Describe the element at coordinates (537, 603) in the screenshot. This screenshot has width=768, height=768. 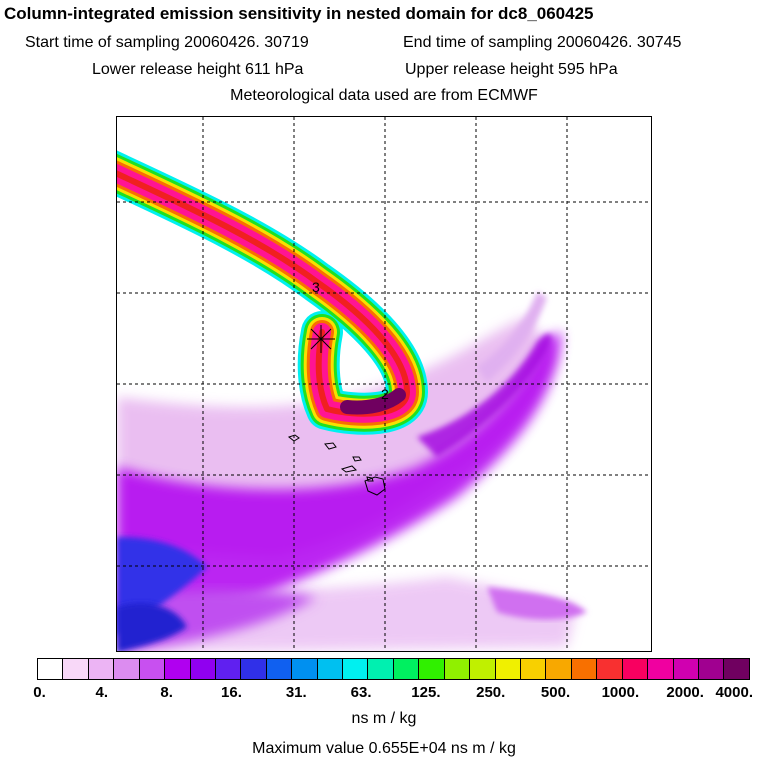
I see `se-lobe` at that location.